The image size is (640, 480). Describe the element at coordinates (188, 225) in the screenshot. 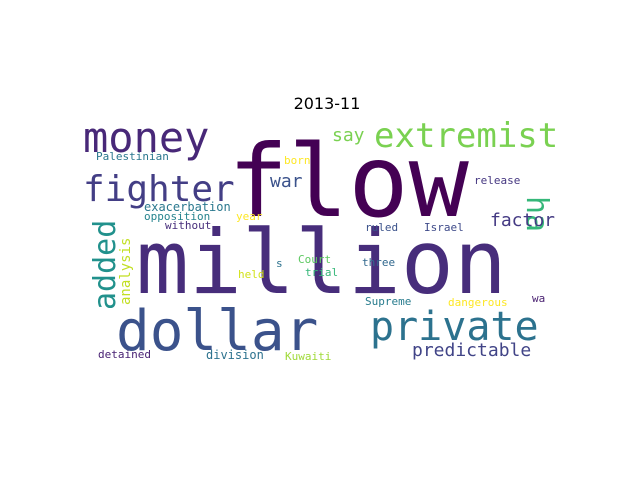

I see `word-without: without` at that location.